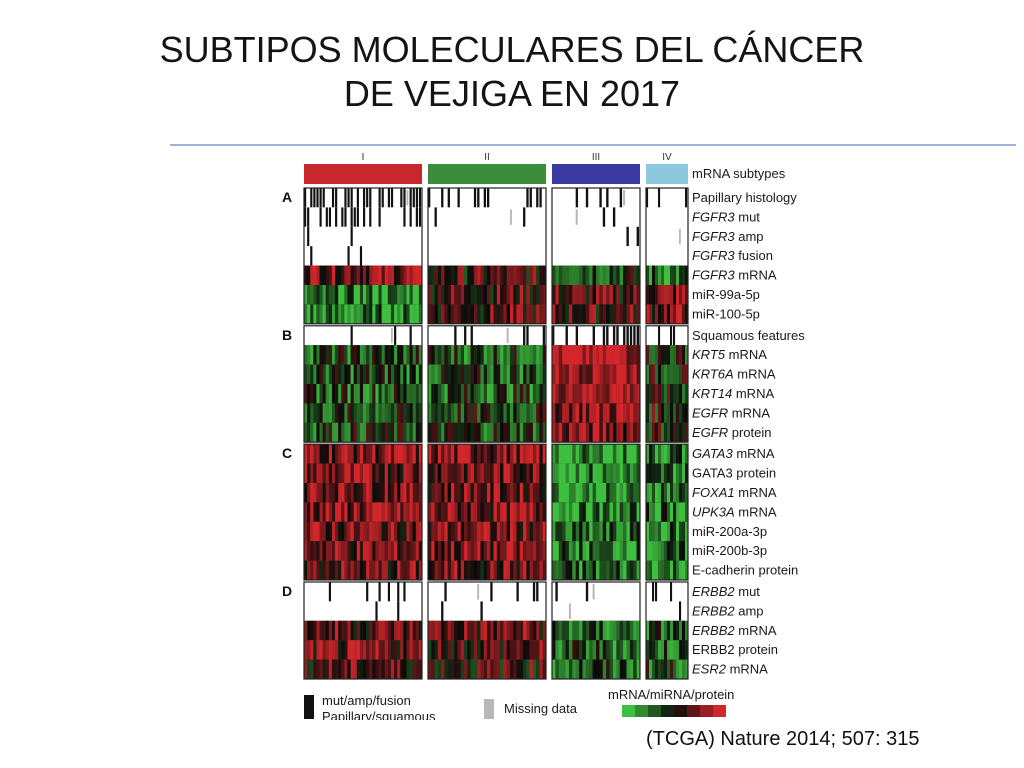 This screenshot has height=768, width=1024. Describe the element at coordinates (487, 611) in the screenshot. I see `cell-bg` at that location.